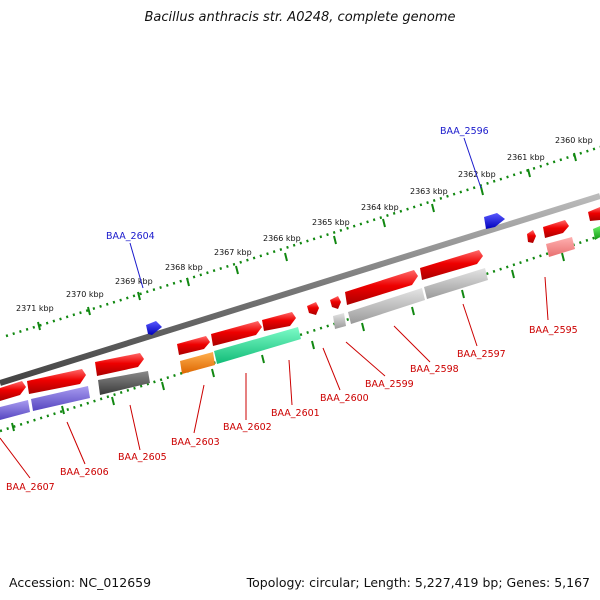 This screenshot has height=600, width=600. What do you see at coordinates (124, 383) in the screenshot?
I see `gene-baa-2605-rev` at bounding box center [124, 383].